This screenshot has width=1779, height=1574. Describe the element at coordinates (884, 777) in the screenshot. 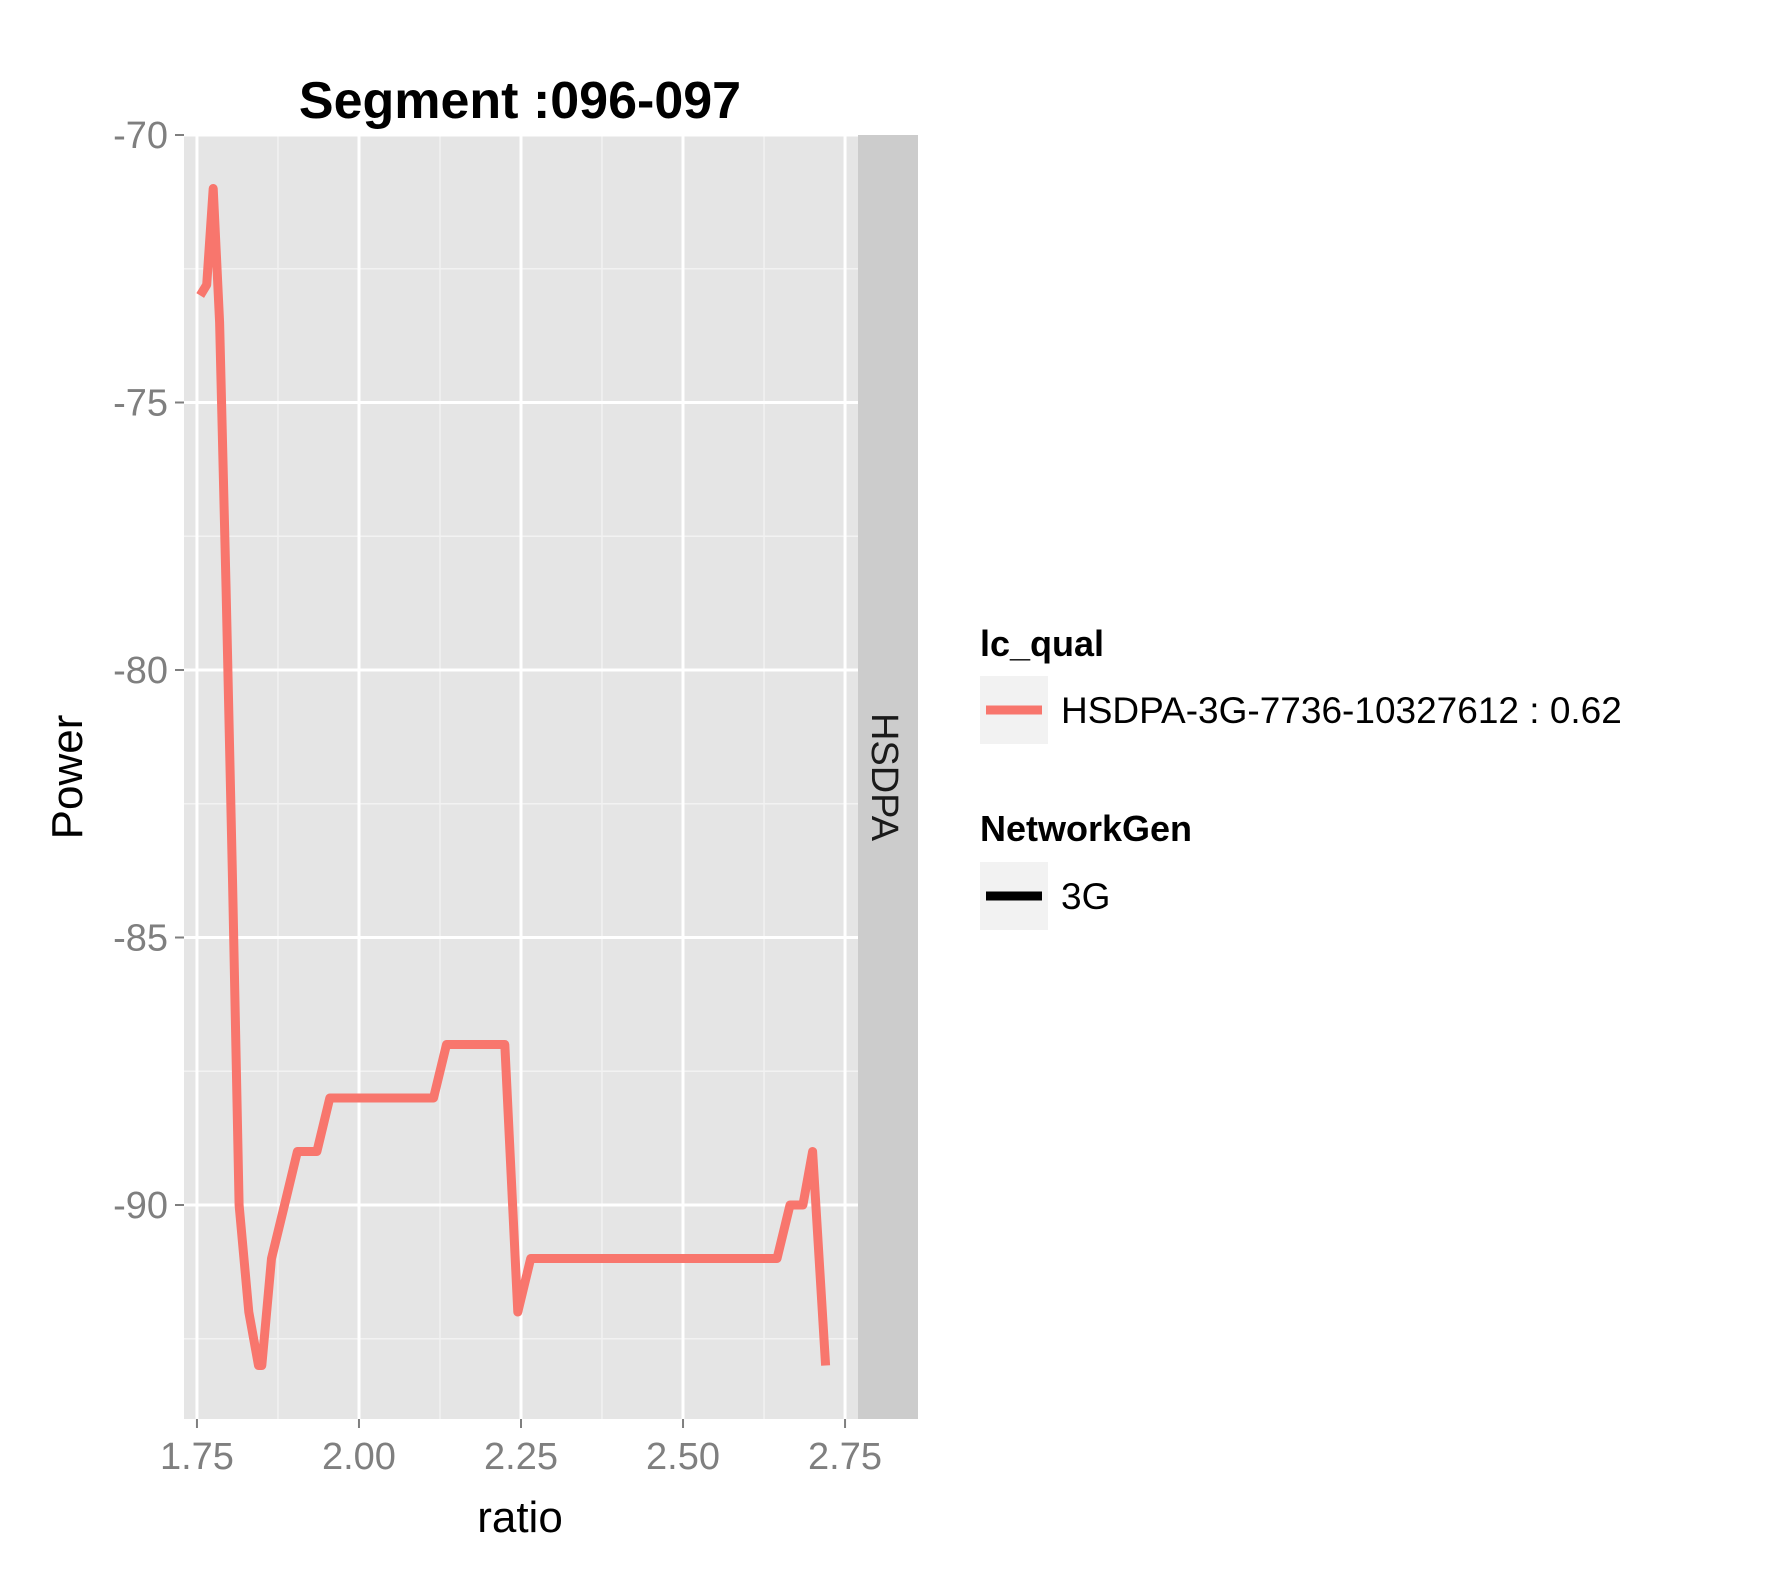

I see `facet-strip-label: HSDPA` at that location.